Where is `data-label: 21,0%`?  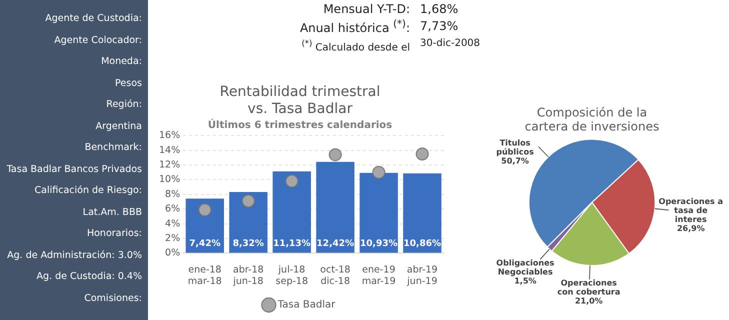 data-label: 21,0% is located at coordinates (588, 301).